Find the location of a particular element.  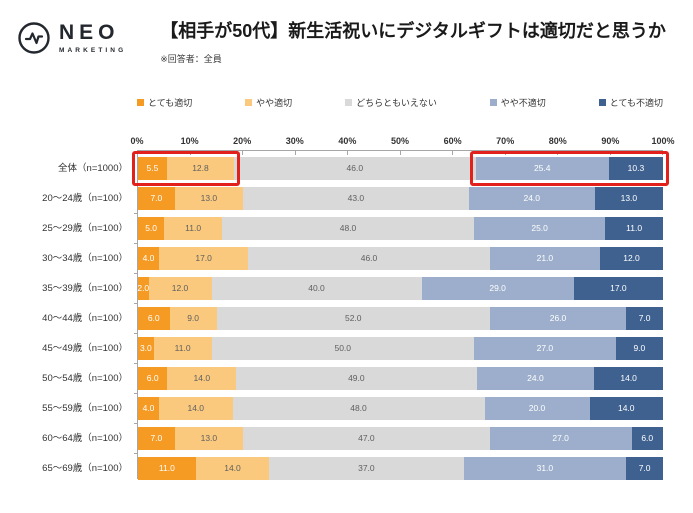

neo-marketing-logo: NEO MARKETING is located at coordinates (71, 38).